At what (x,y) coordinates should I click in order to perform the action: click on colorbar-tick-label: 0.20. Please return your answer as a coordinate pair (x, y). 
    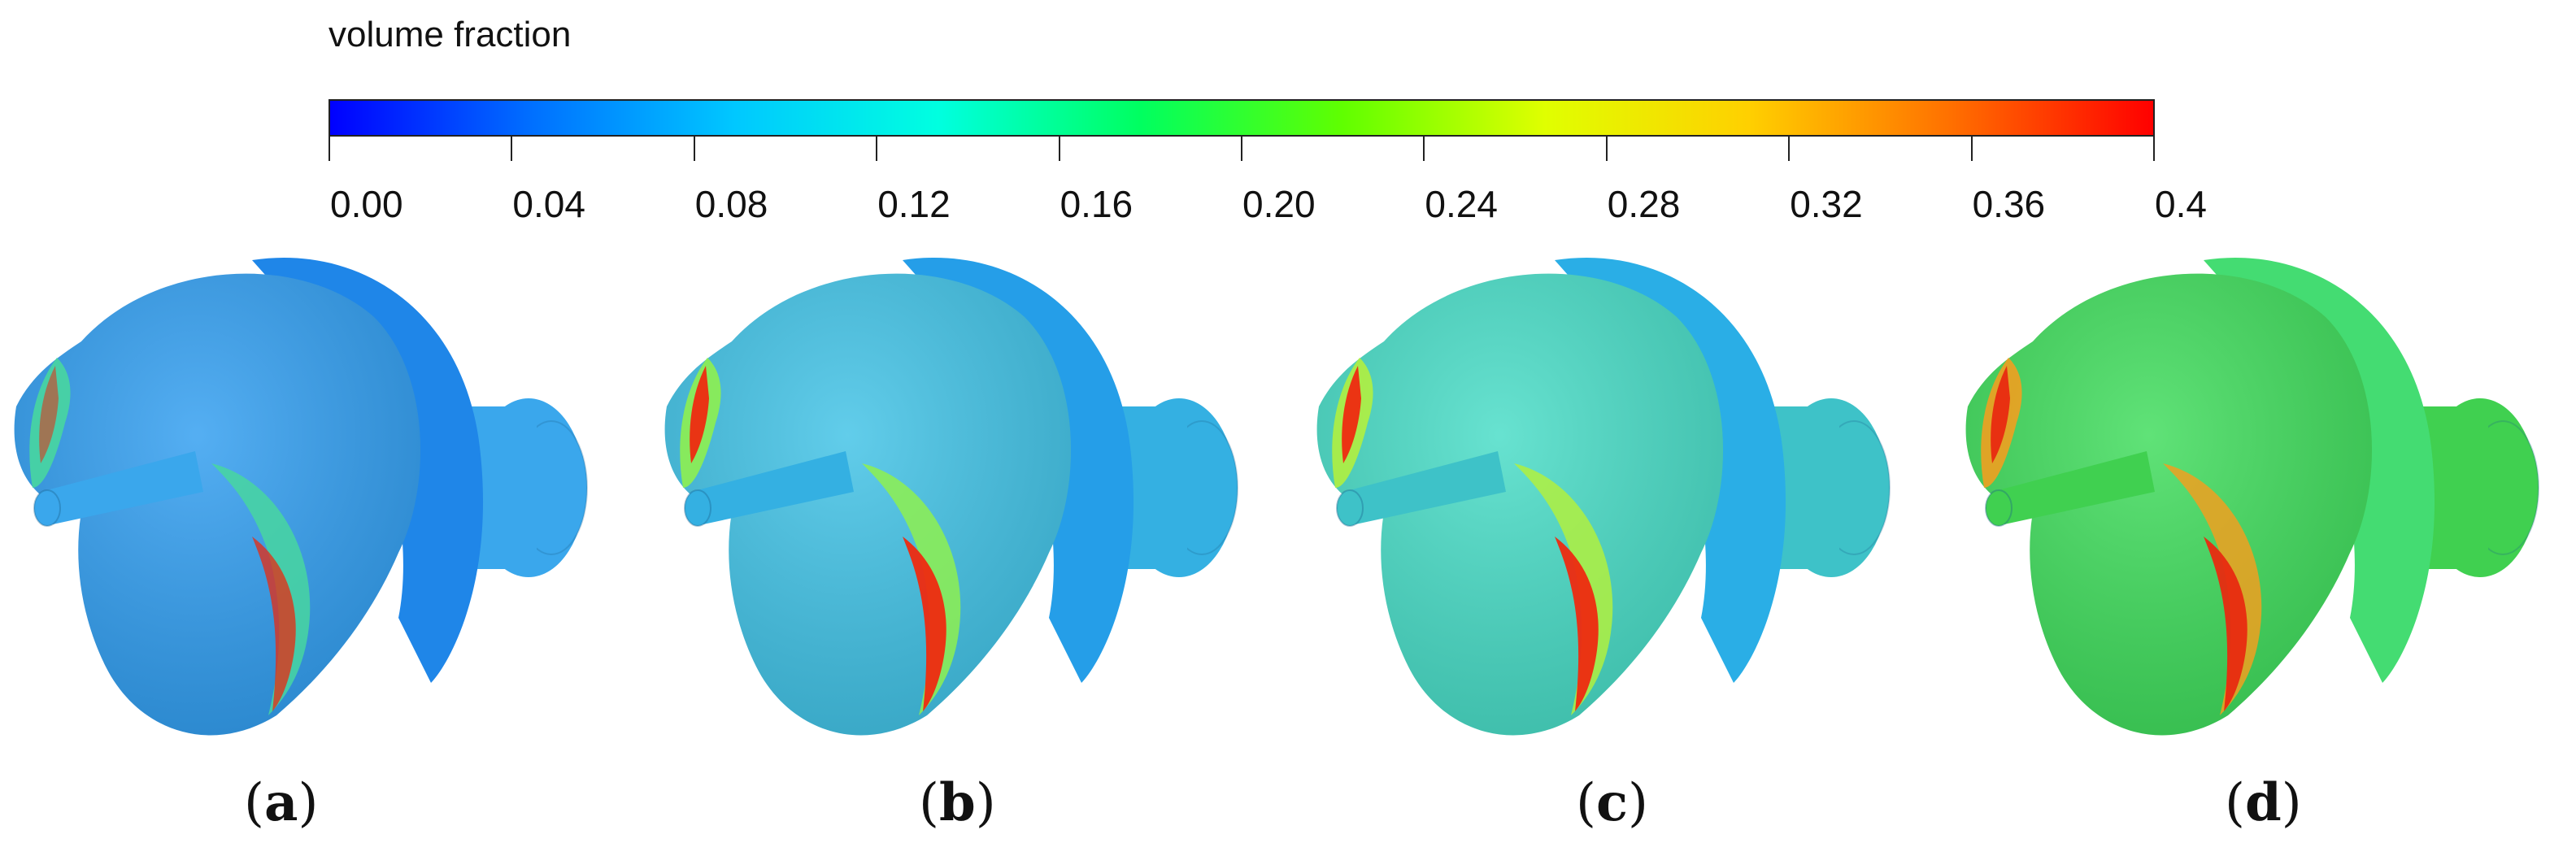
    Looking at the image, I should click on (1279, 204).